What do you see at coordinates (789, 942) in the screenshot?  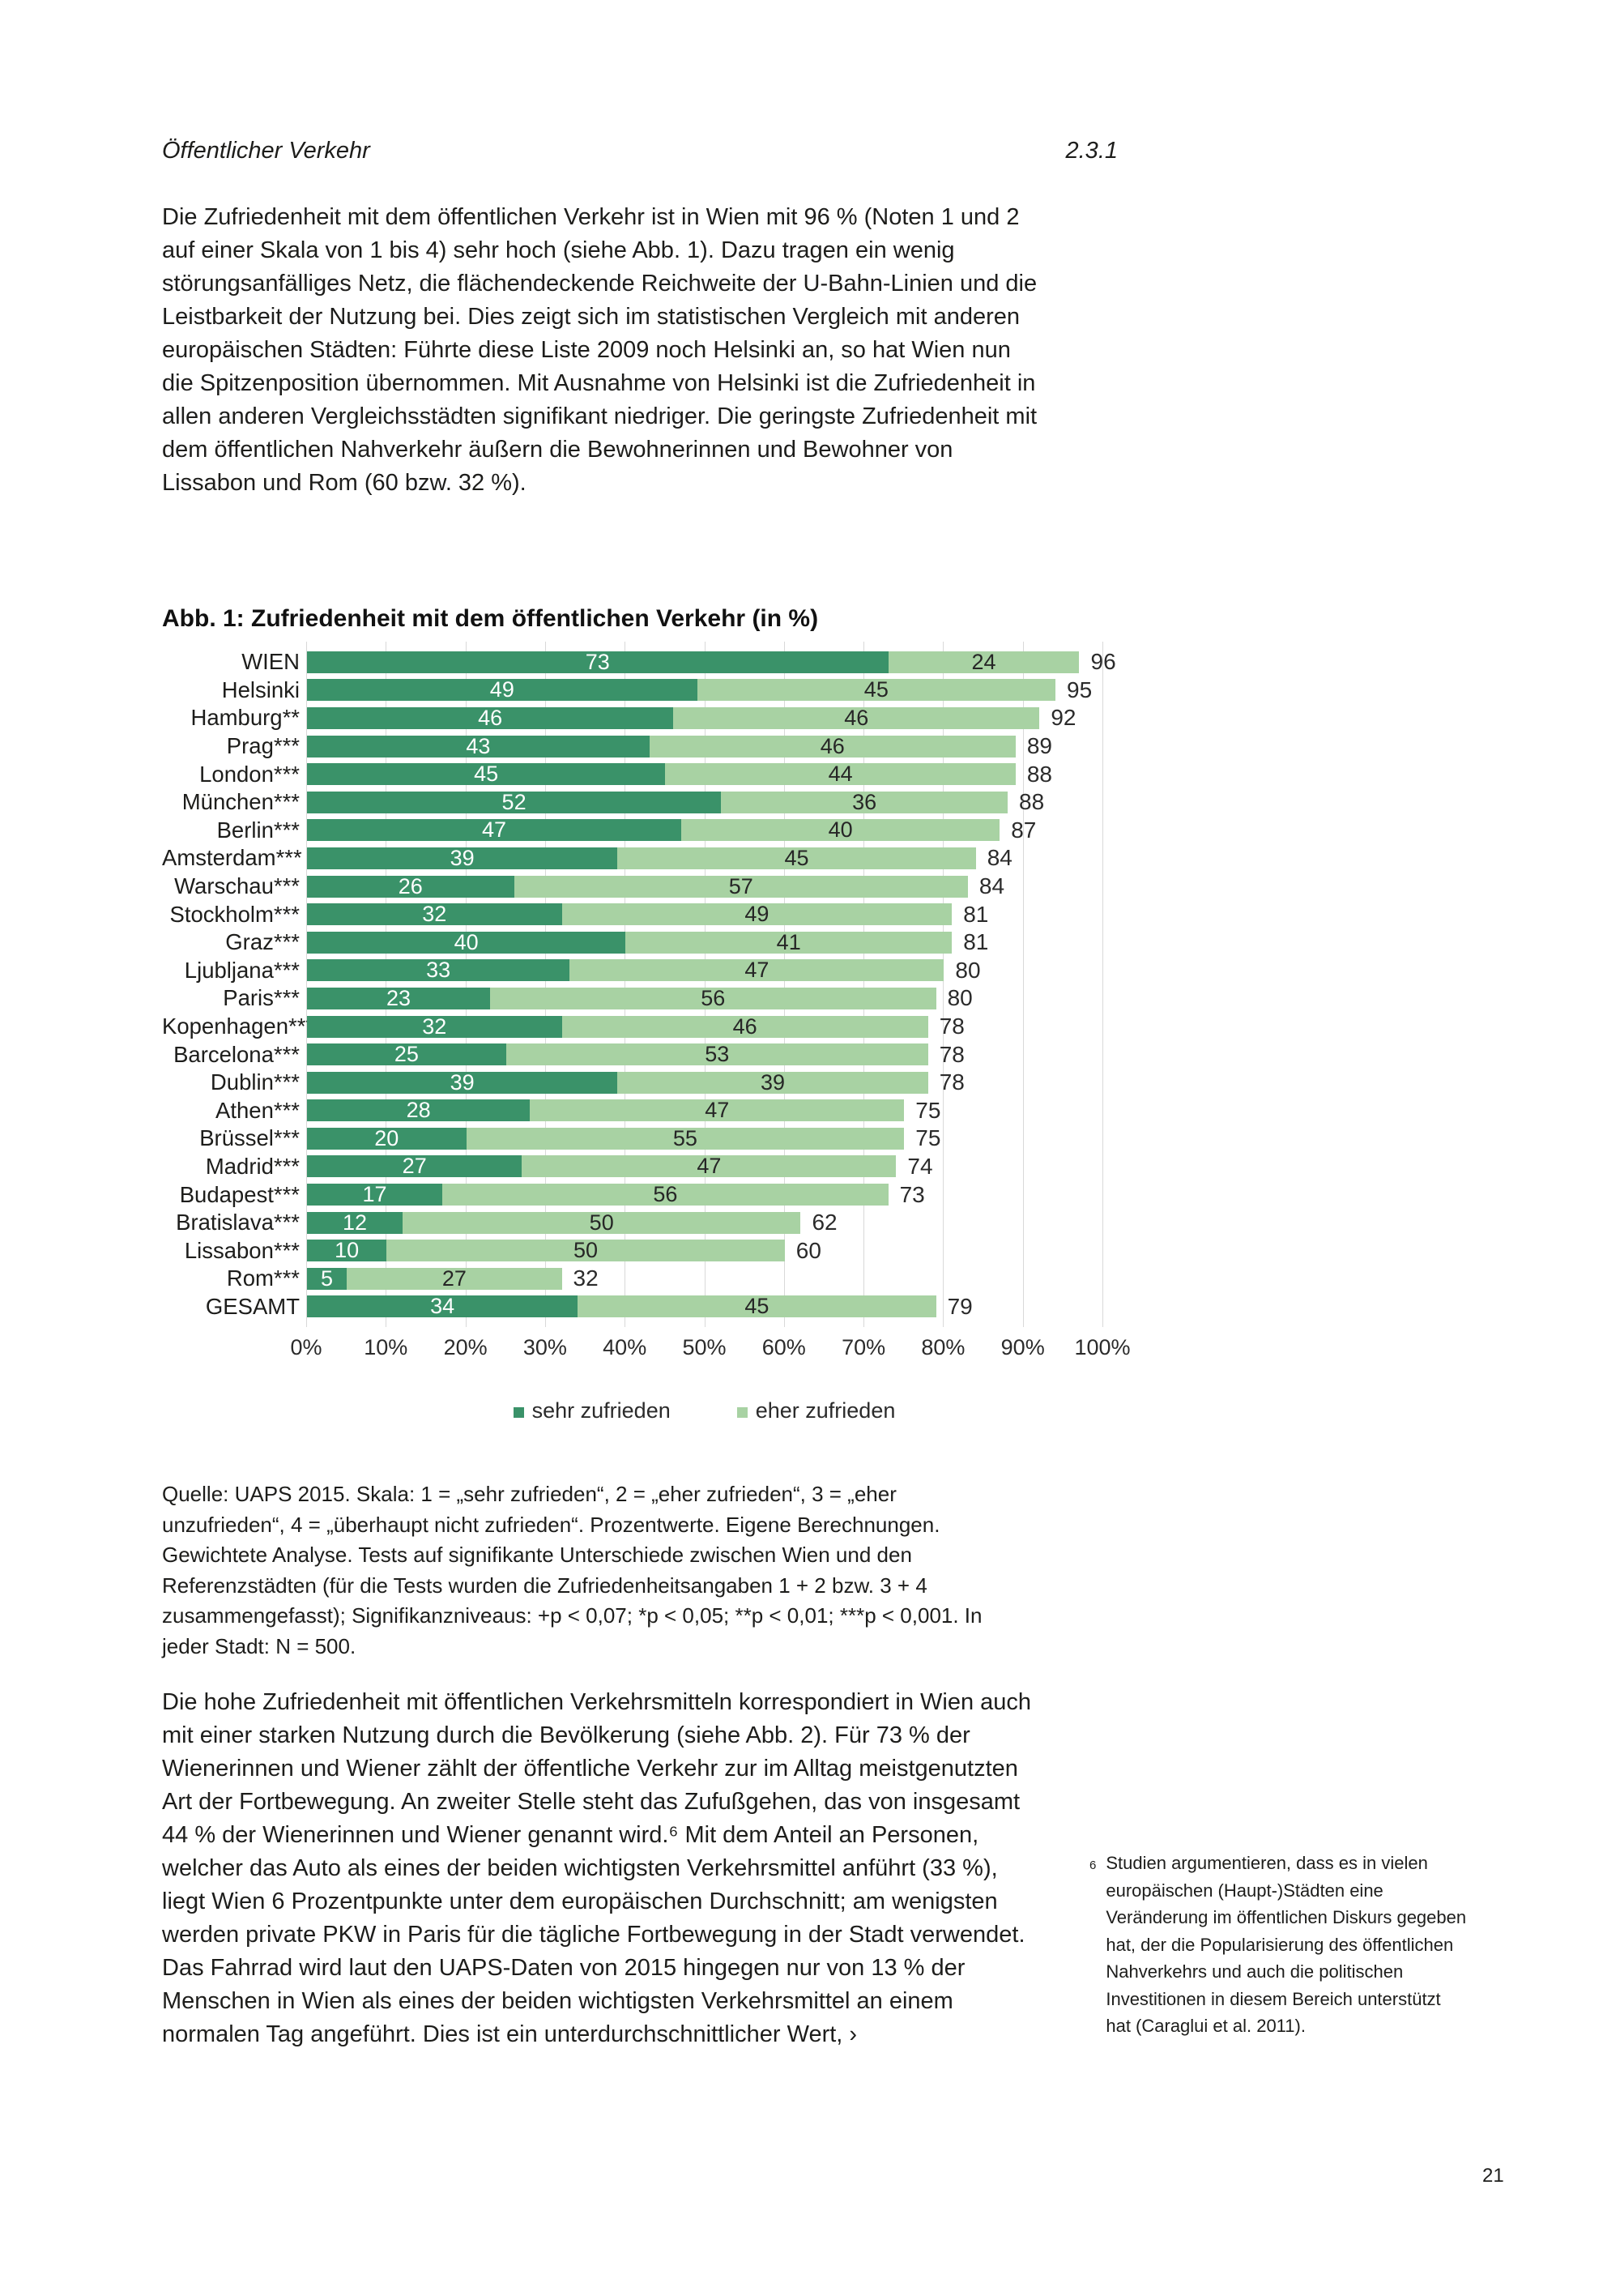 I see `bar-segment-eher-zufrieden: 41` at bounding box center [789, 942].